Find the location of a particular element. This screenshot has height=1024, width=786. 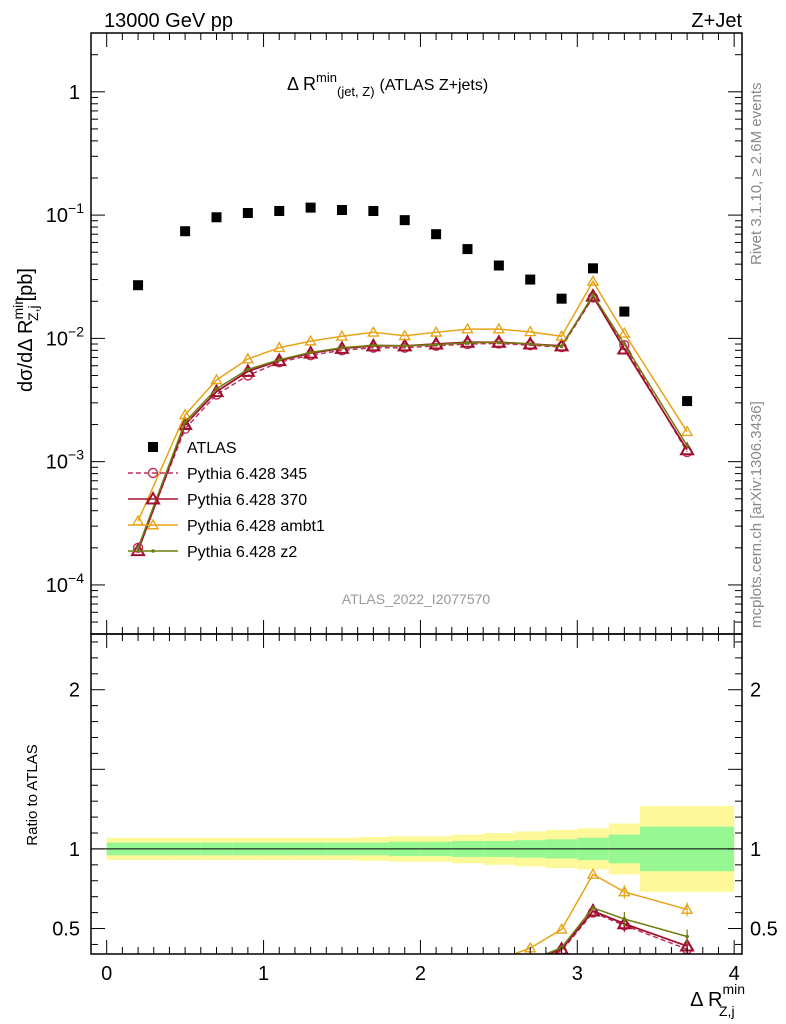

y-tick-label: 10⁻² is located at coordinates (65, 336).